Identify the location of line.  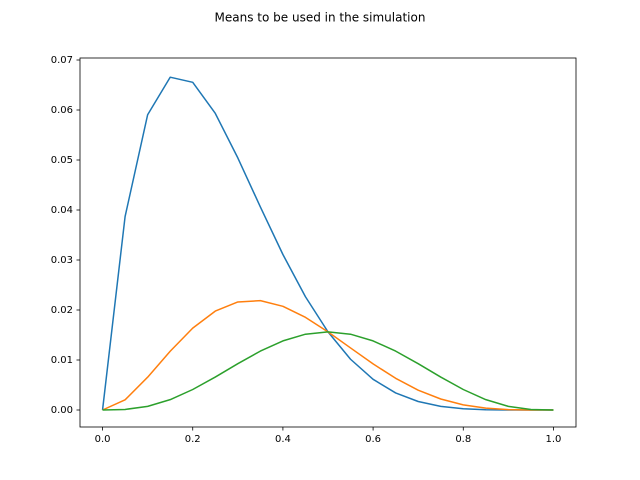
(328, 371).